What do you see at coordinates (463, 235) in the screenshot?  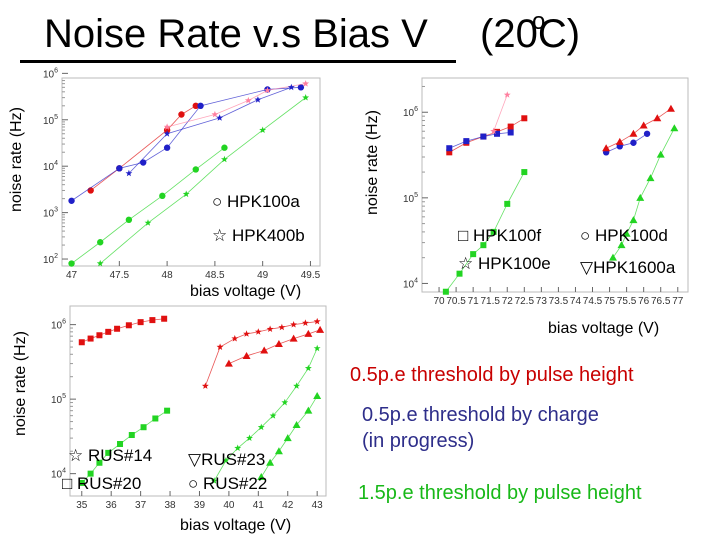 I see `legend-square-icon: □` at bounding box center [463, 235].